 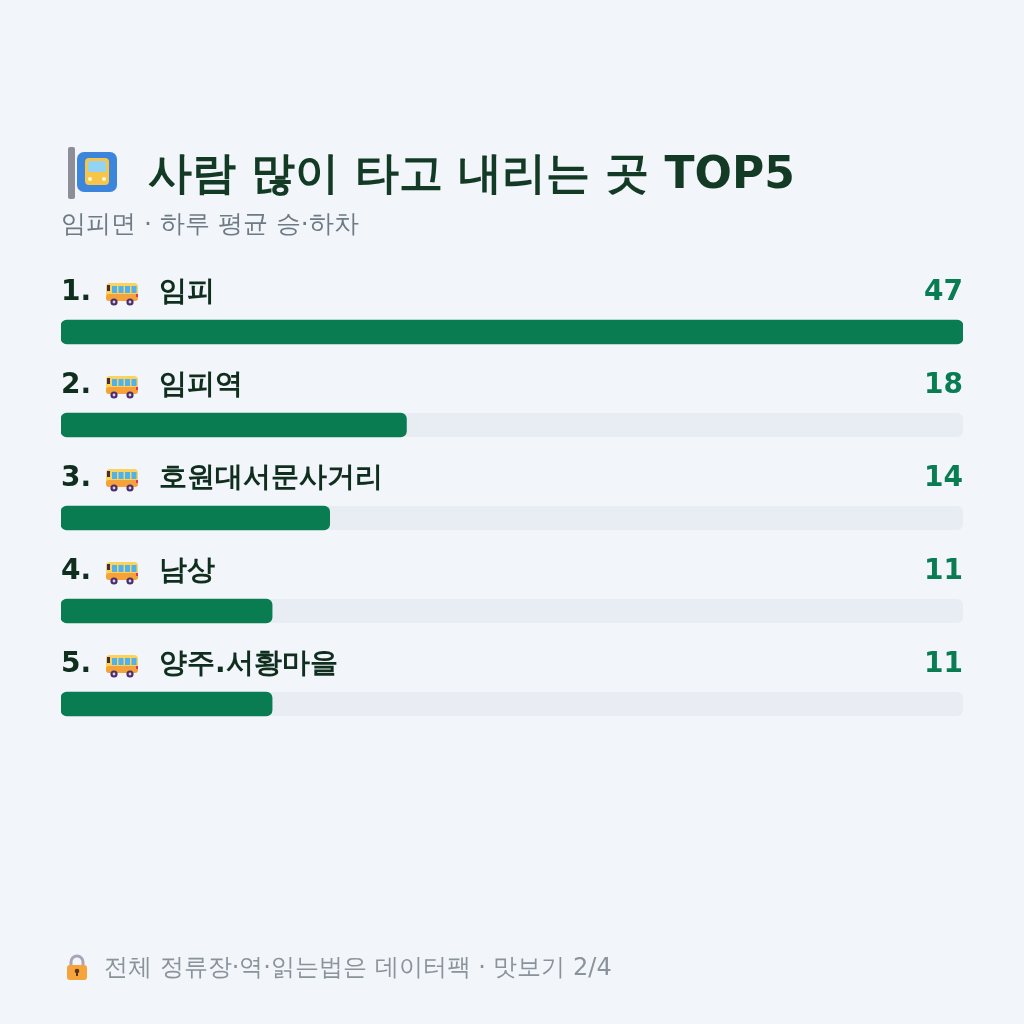 What do you see at coordinates (222, 477) in the screenshot?
I see `category-label: 3. 호원대서문사거리` at bounding box center [222, 477].